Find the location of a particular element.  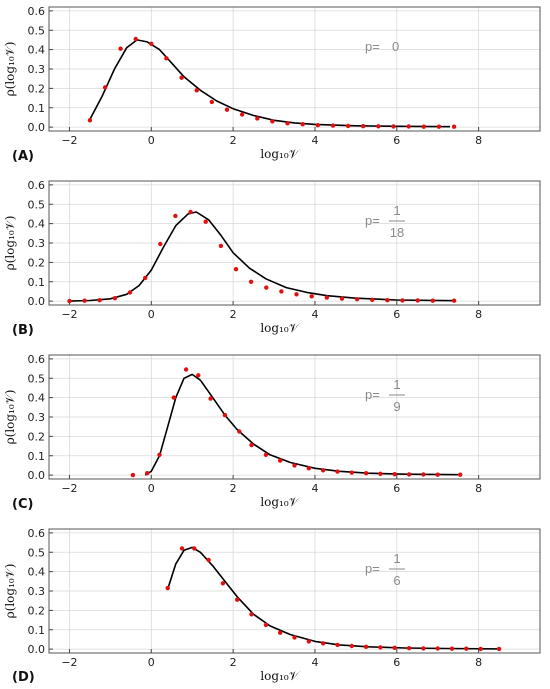

panel-label: (D) is located at coordinates (23, 677).